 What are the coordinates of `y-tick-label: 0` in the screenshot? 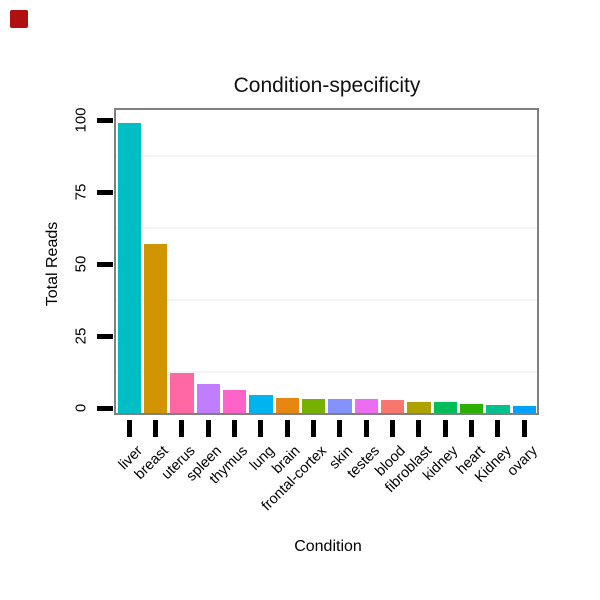 It's located at (81, 408).